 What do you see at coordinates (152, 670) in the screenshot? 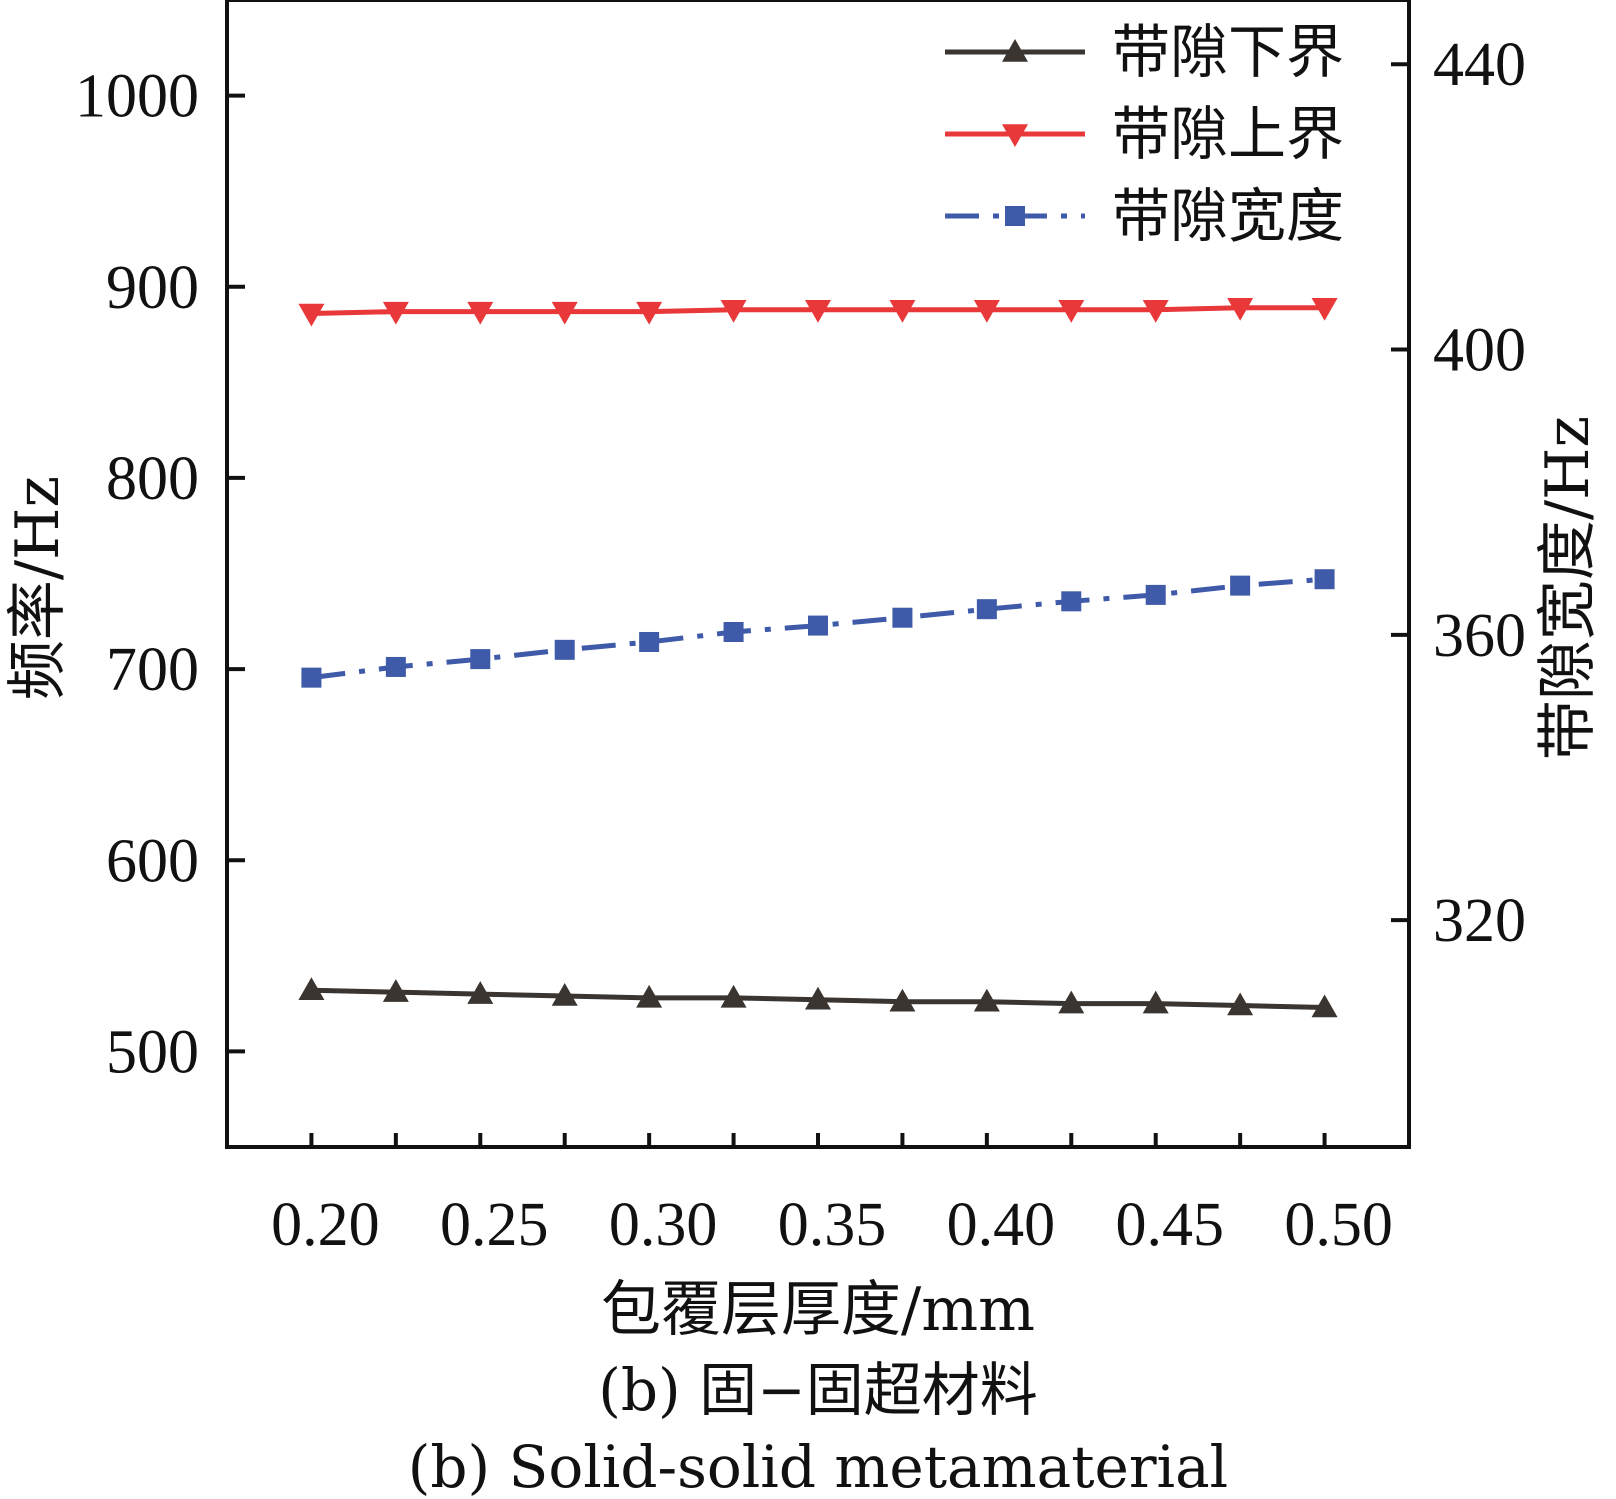
I see `y-left-tick-label: 700` at bounding box center [152, 670].